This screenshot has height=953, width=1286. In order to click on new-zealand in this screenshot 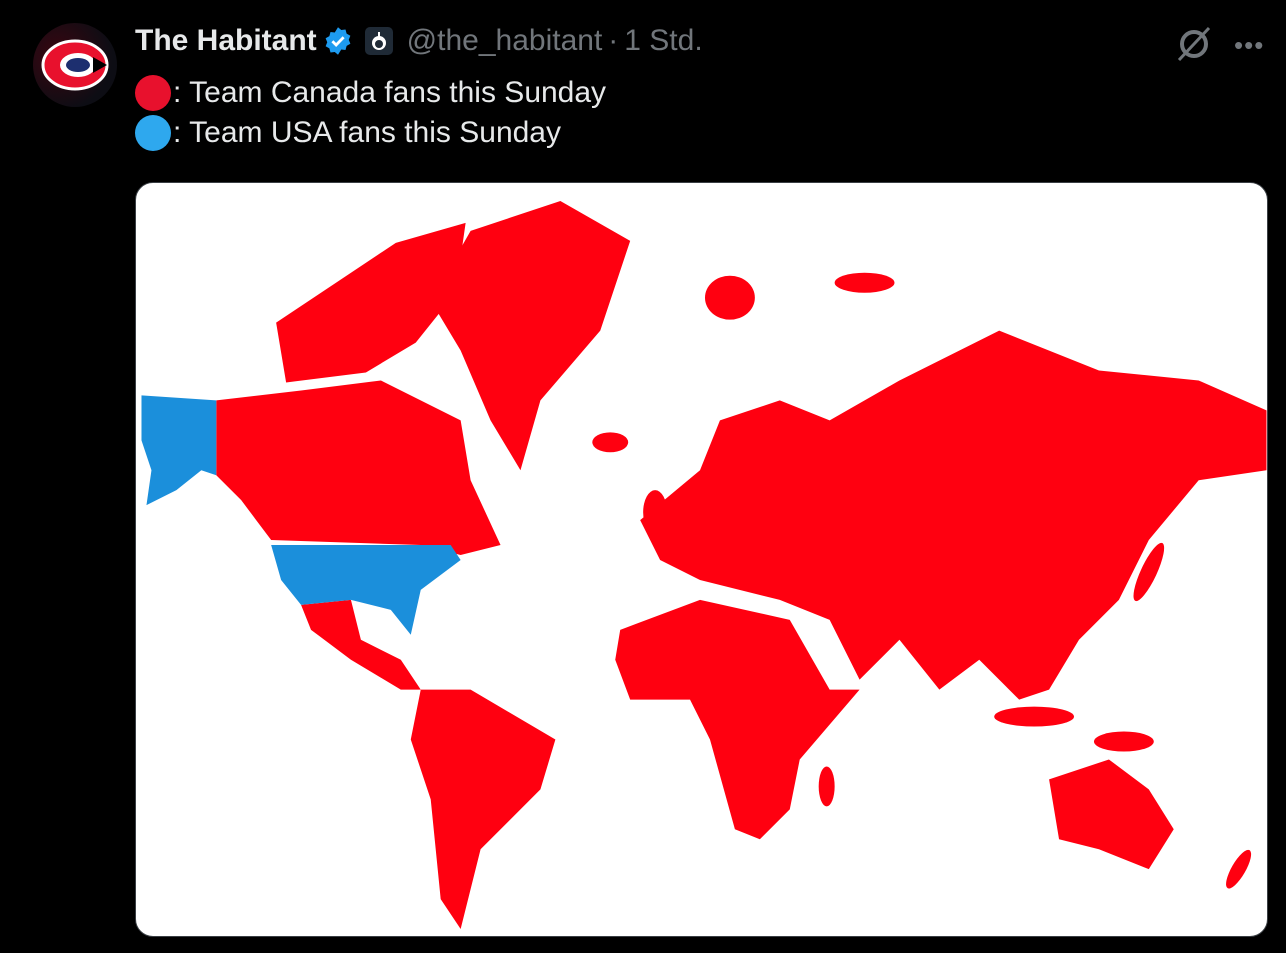, I will do `click(1239, 869)`.